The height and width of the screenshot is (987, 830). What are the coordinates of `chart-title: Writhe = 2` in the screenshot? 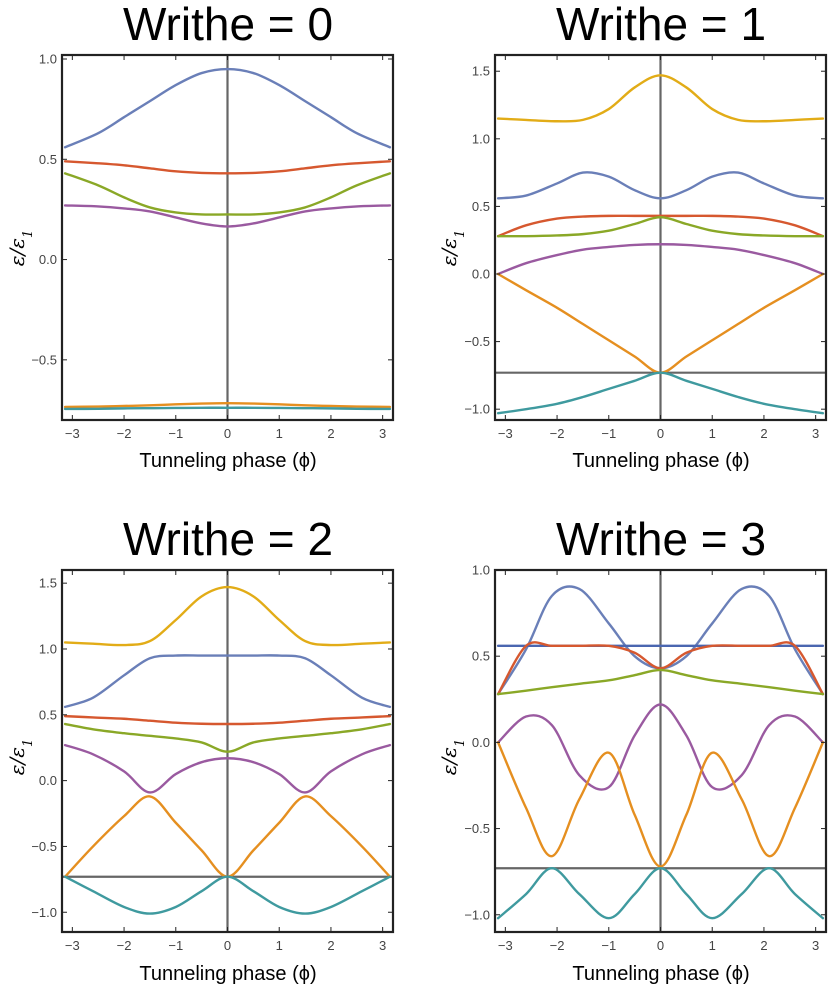 It's located at (228, 539).